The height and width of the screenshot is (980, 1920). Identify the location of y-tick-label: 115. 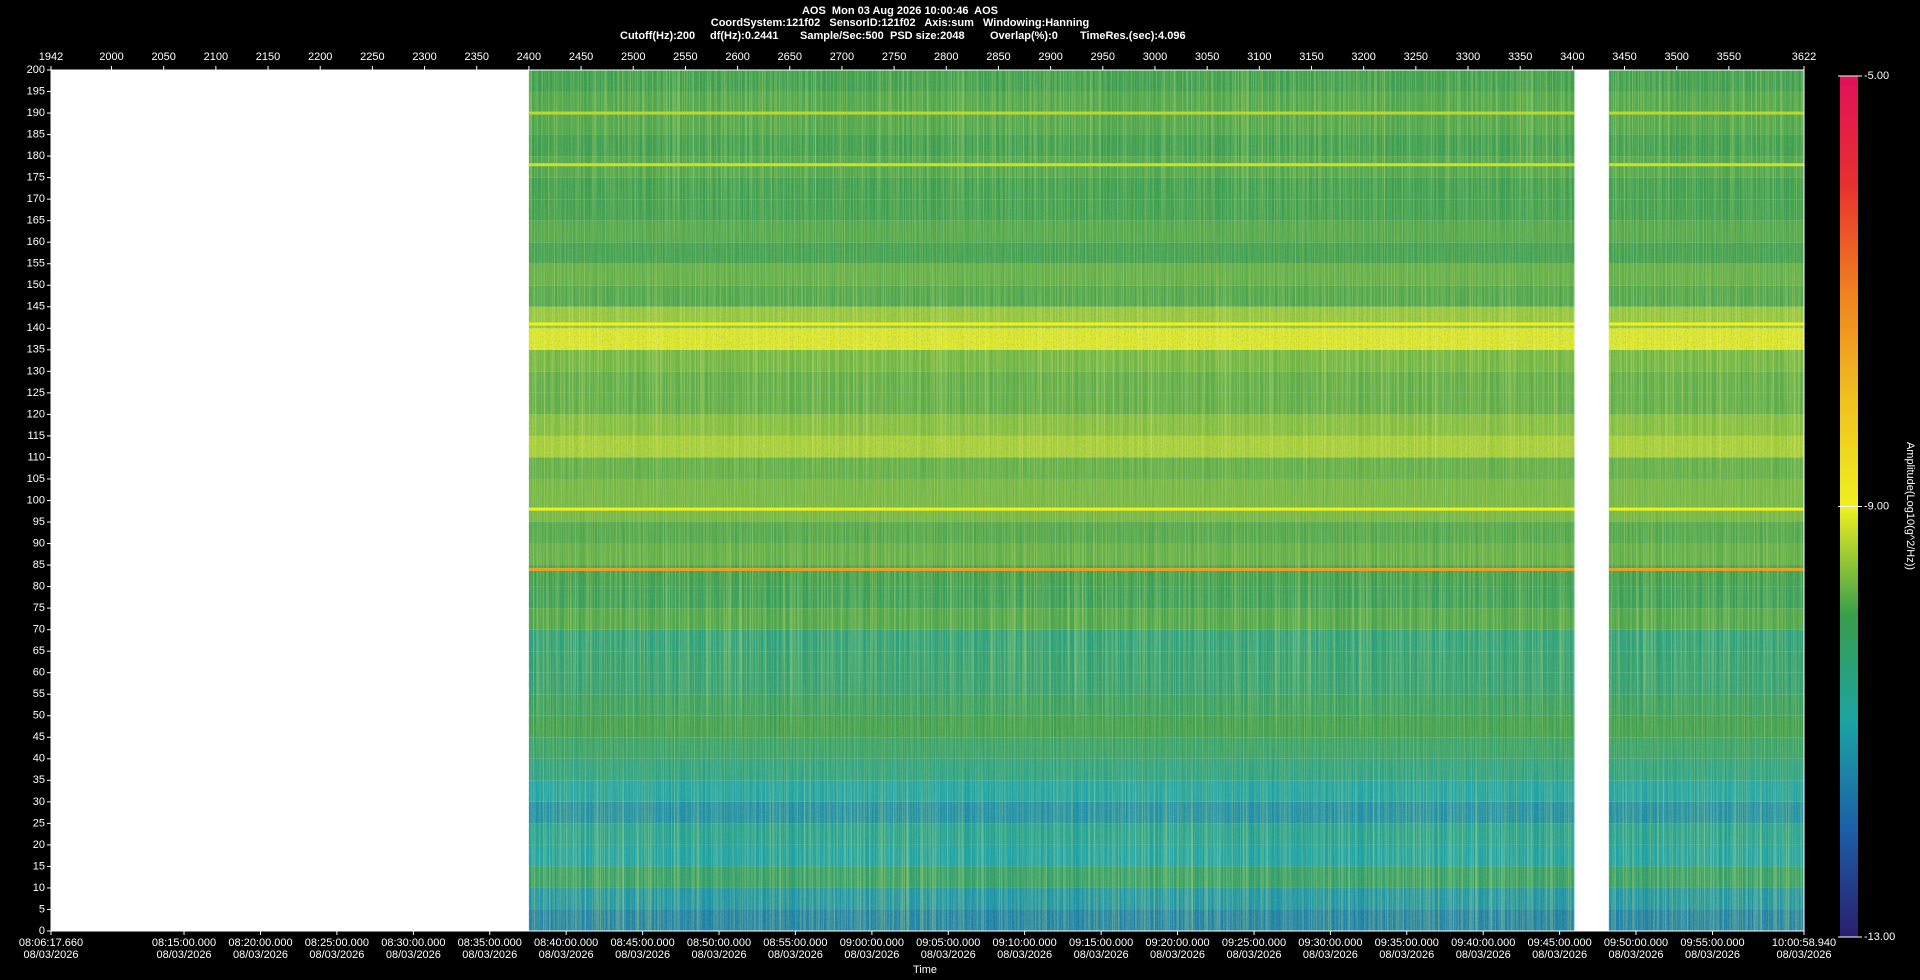
(36, 436).